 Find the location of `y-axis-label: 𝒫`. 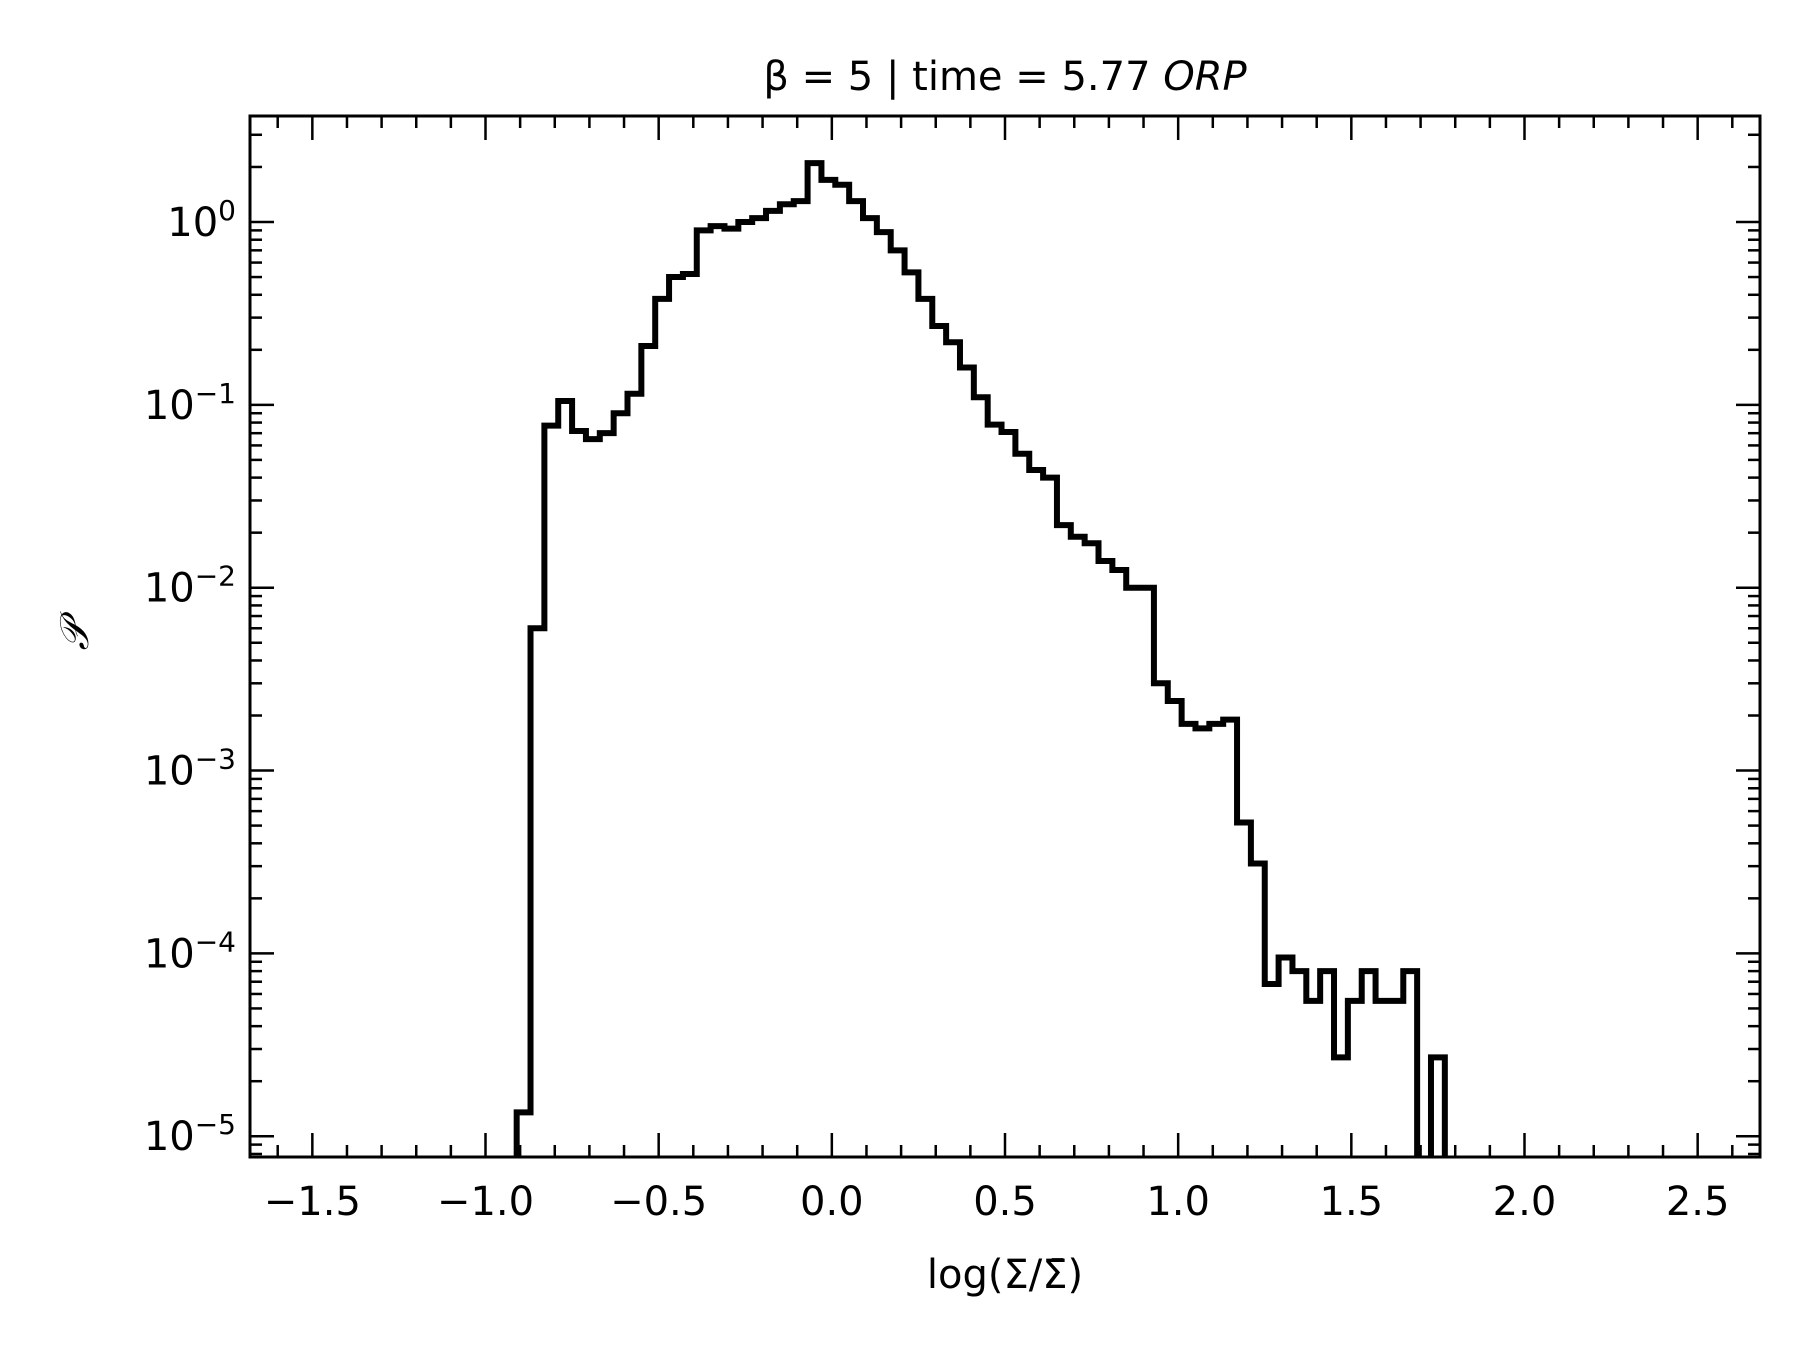

y-axis-label: 𝒫 is located at coordinates (75, 630).